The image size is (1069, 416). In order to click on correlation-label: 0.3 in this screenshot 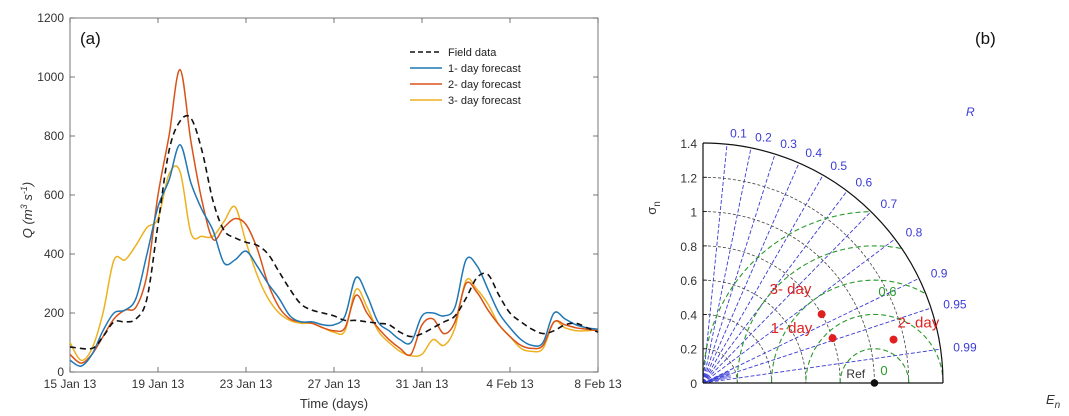, I will do `click(788, 144)`.